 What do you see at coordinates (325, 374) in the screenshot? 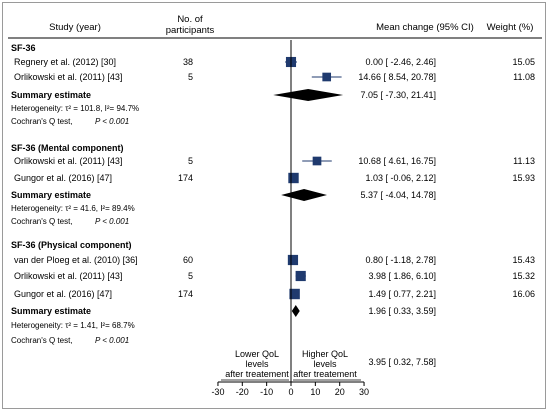
I see `right-direction-note: after treatement` at bounding box center [325, 374].